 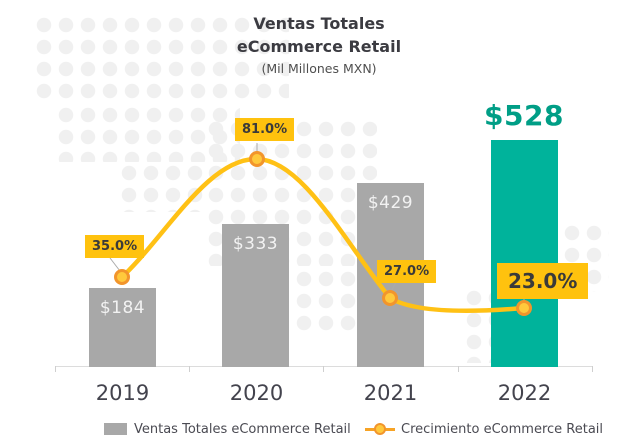 I want to click on x-axis-label-2021: 2021, so click(x=390, y=393).